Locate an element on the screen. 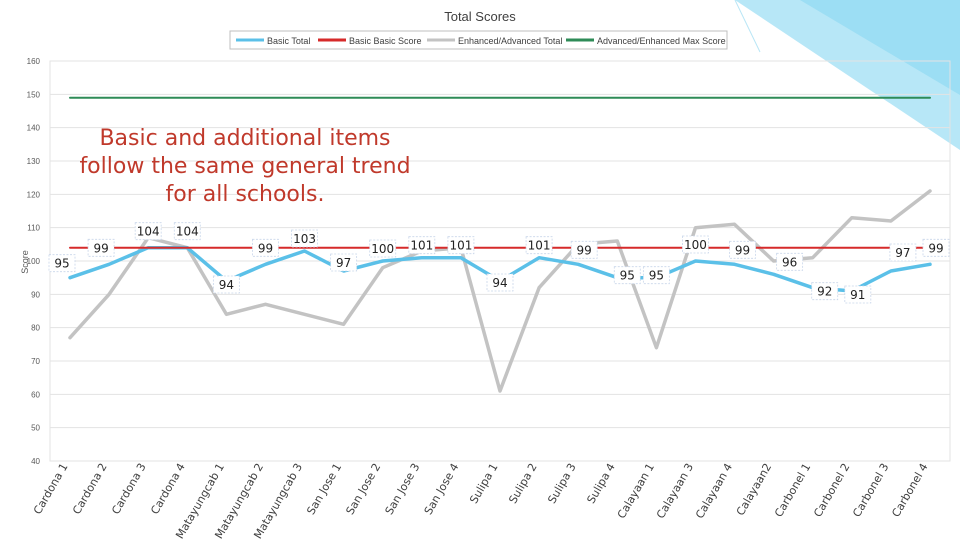 The height and width of the screenshot is (540, 960). x-tick-label: San Jose 1 is located at coordinates (324, 489).